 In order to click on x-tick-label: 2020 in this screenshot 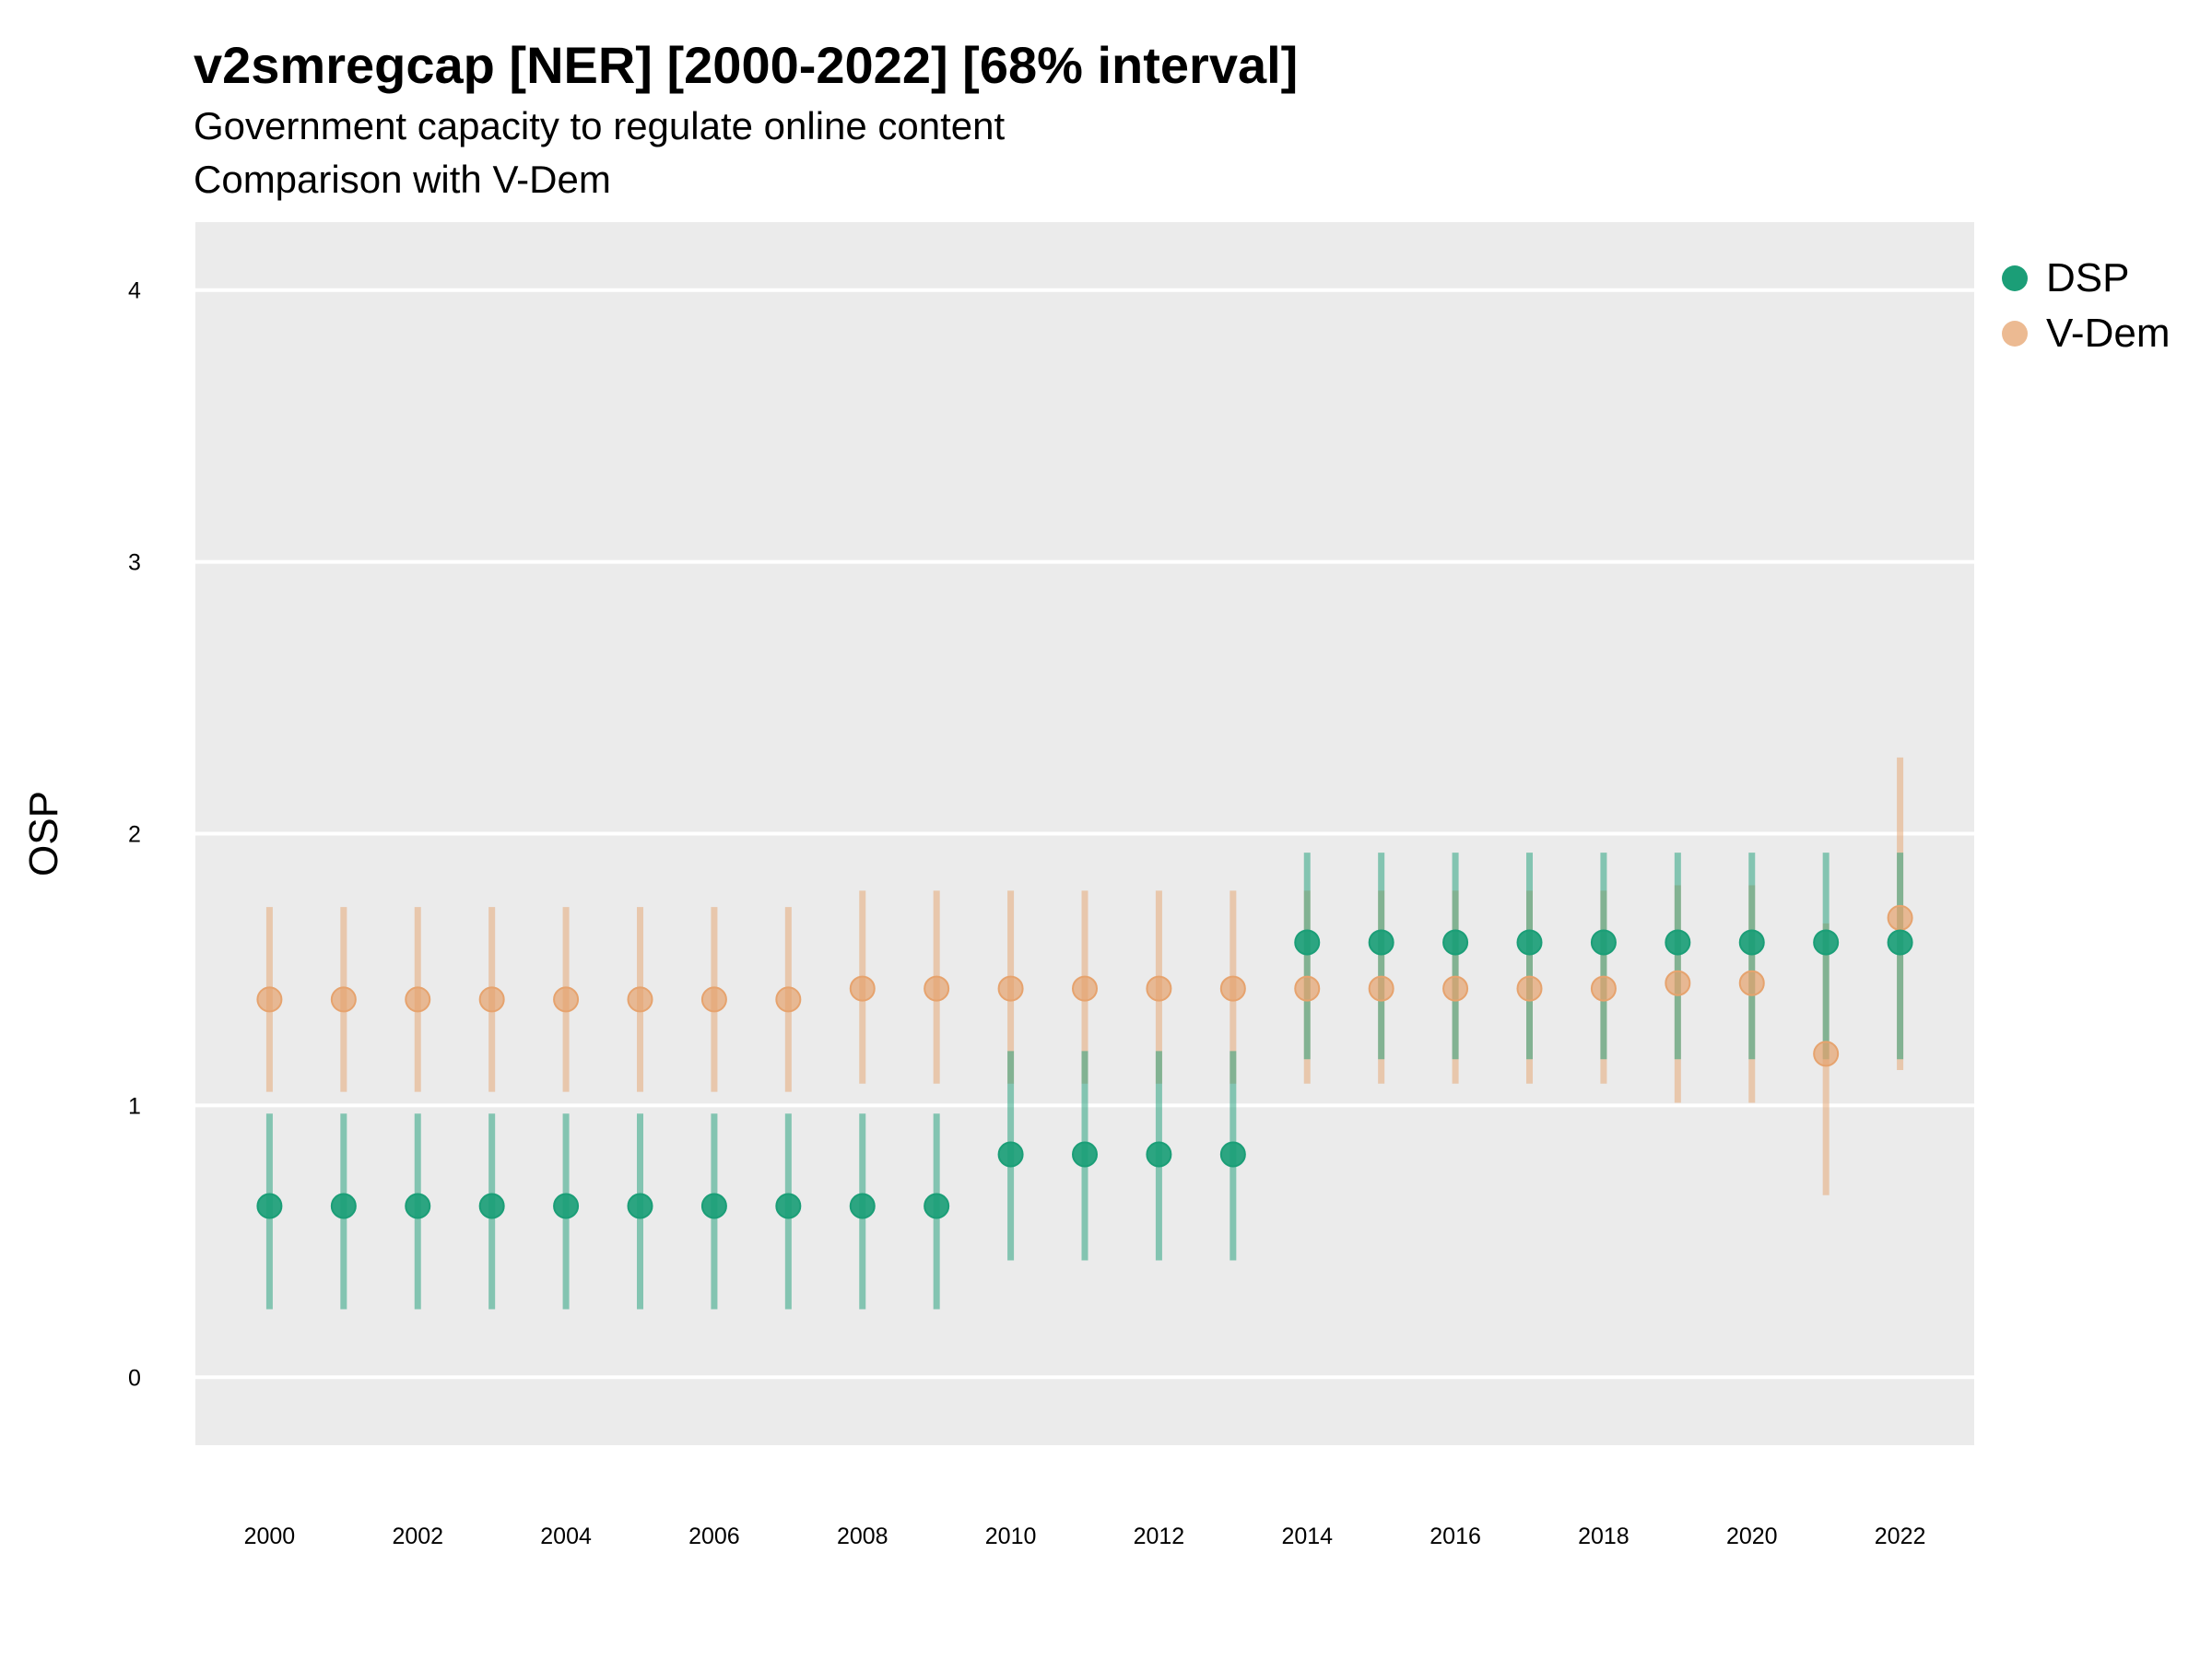, I will do `click(1752, 1536)`.